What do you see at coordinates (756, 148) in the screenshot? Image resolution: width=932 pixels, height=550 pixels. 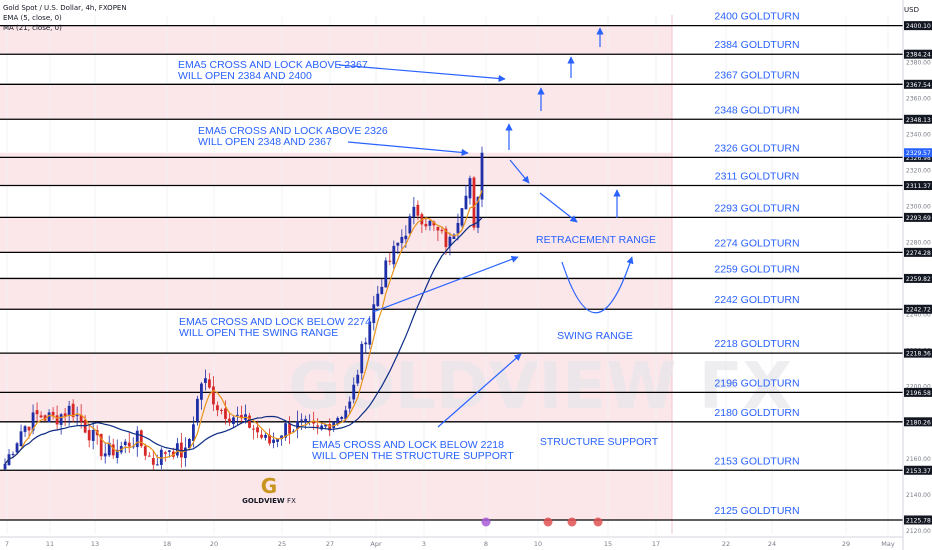 I see `level-label: 2326 GOLDTURN` at bounding box center [756, 148].